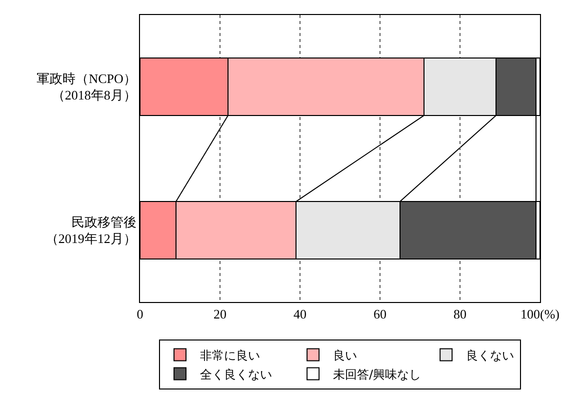 This screenshot has width=585, height=401. Describe the element at coordinates (460, 314) in the screenshot. I see `x-tick-label: 80` at that location.